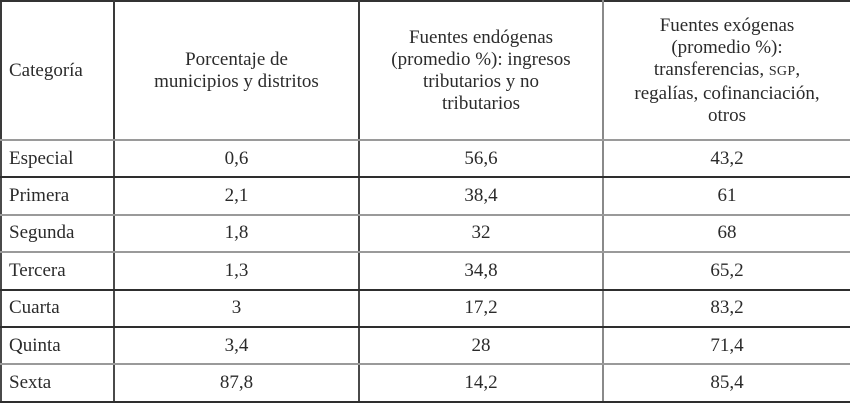  What do you see at coordinates (236, 383) in the screenshot?
I see `cell-porcentaje: 87,8` at bounding box center [236, 383].